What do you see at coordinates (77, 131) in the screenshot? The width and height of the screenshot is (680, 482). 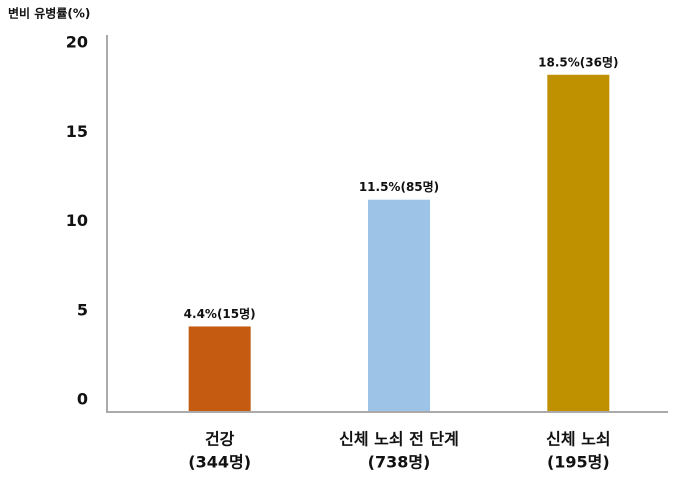 I see `y-tick-label: 15` at bounding box center [77, 131].